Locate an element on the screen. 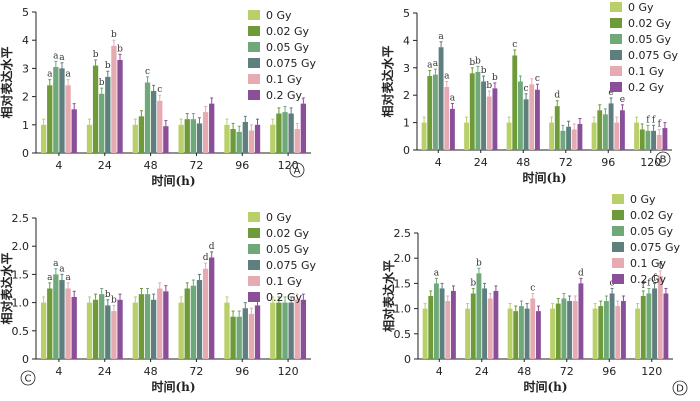 The width and height of the screenshot is (700, 401). significance-letter: e is located at coordinates (610, 93).